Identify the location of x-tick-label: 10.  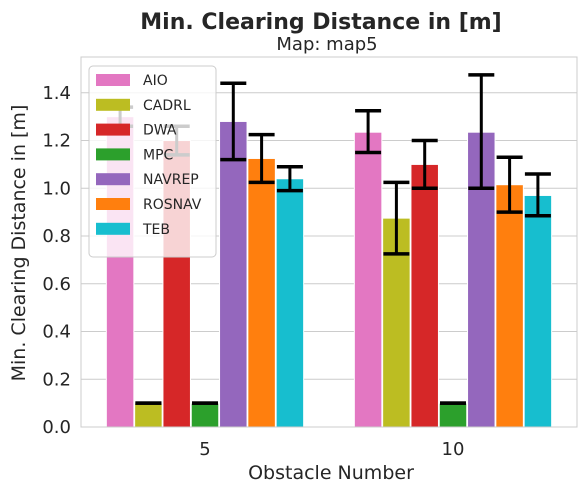
(453, 449).